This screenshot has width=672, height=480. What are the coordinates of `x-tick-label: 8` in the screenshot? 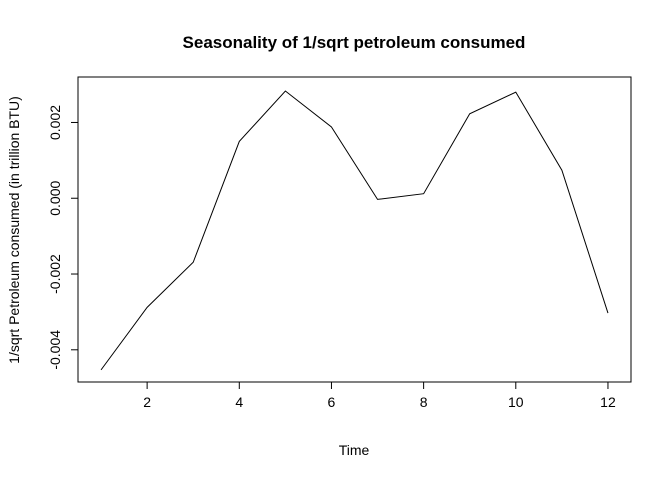 It's located at (424, 402).